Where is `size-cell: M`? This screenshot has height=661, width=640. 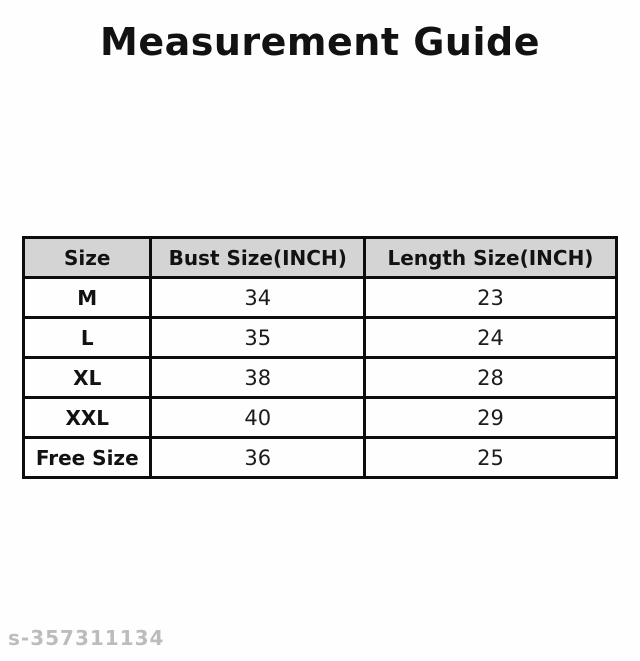 size-cell: M is located at coordinates (87, 297).